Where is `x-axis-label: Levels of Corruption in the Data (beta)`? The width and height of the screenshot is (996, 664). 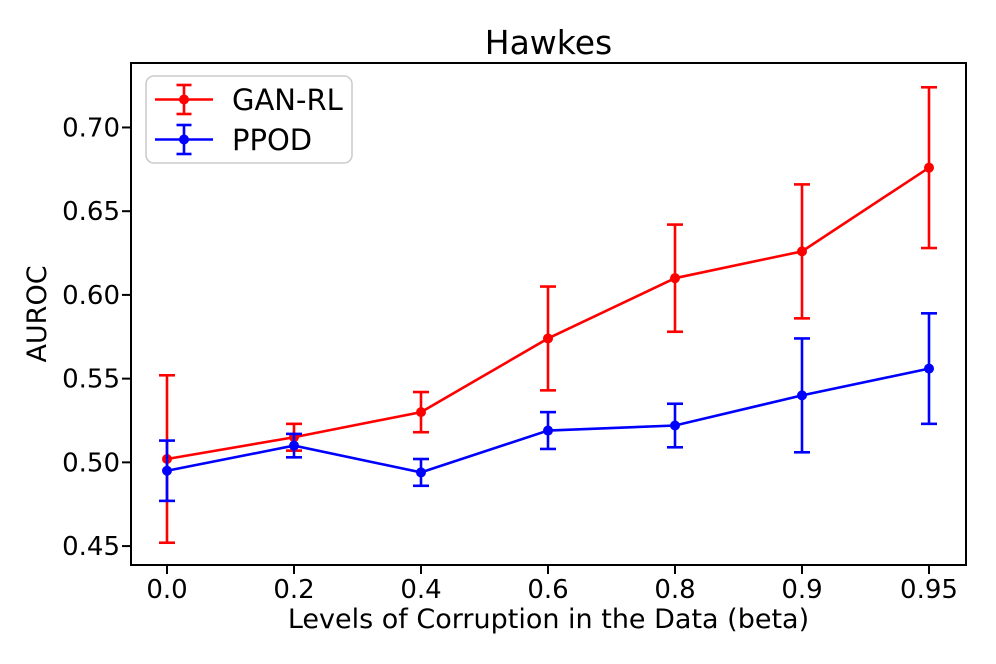 x-axis-label: Levels of Corruption in the Data (beta) is located at coordinates (548, 619).